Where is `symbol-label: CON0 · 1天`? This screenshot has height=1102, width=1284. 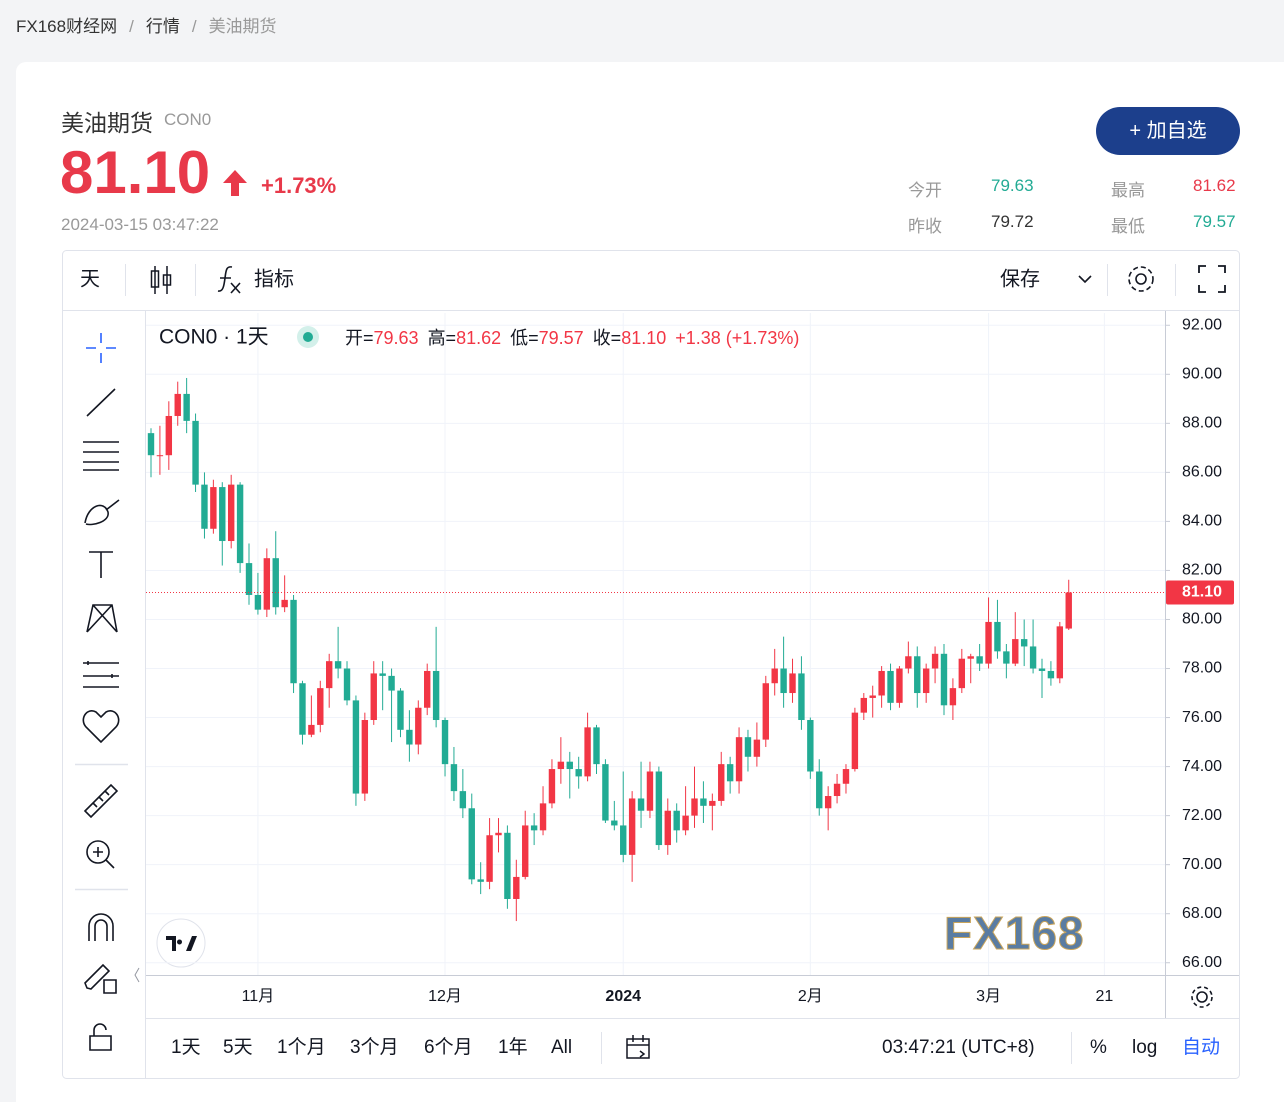 symbol-label: CON0 · 1天 is located at coordinates (214, 337).